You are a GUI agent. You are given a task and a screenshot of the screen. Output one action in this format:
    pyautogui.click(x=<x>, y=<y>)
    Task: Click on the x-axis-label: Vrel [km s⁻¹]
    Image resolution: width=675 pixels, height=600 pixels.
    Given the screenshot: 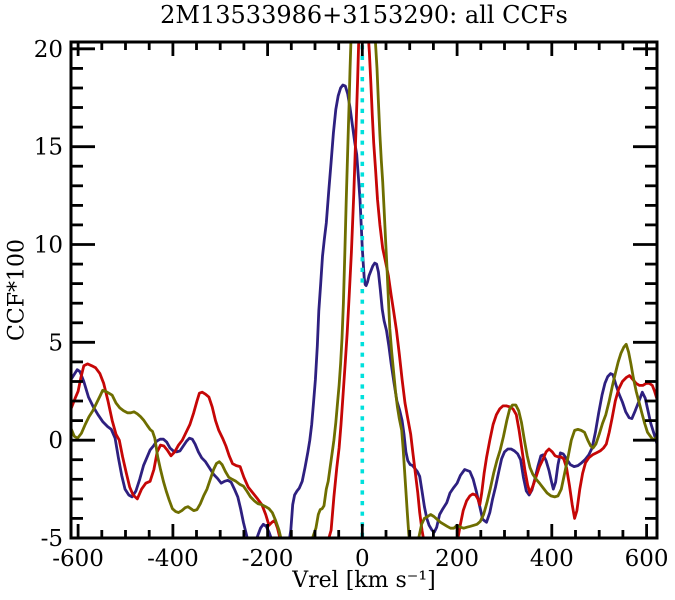 What is the action you would take?
    pyautogui.click(x=364, y=580)
    